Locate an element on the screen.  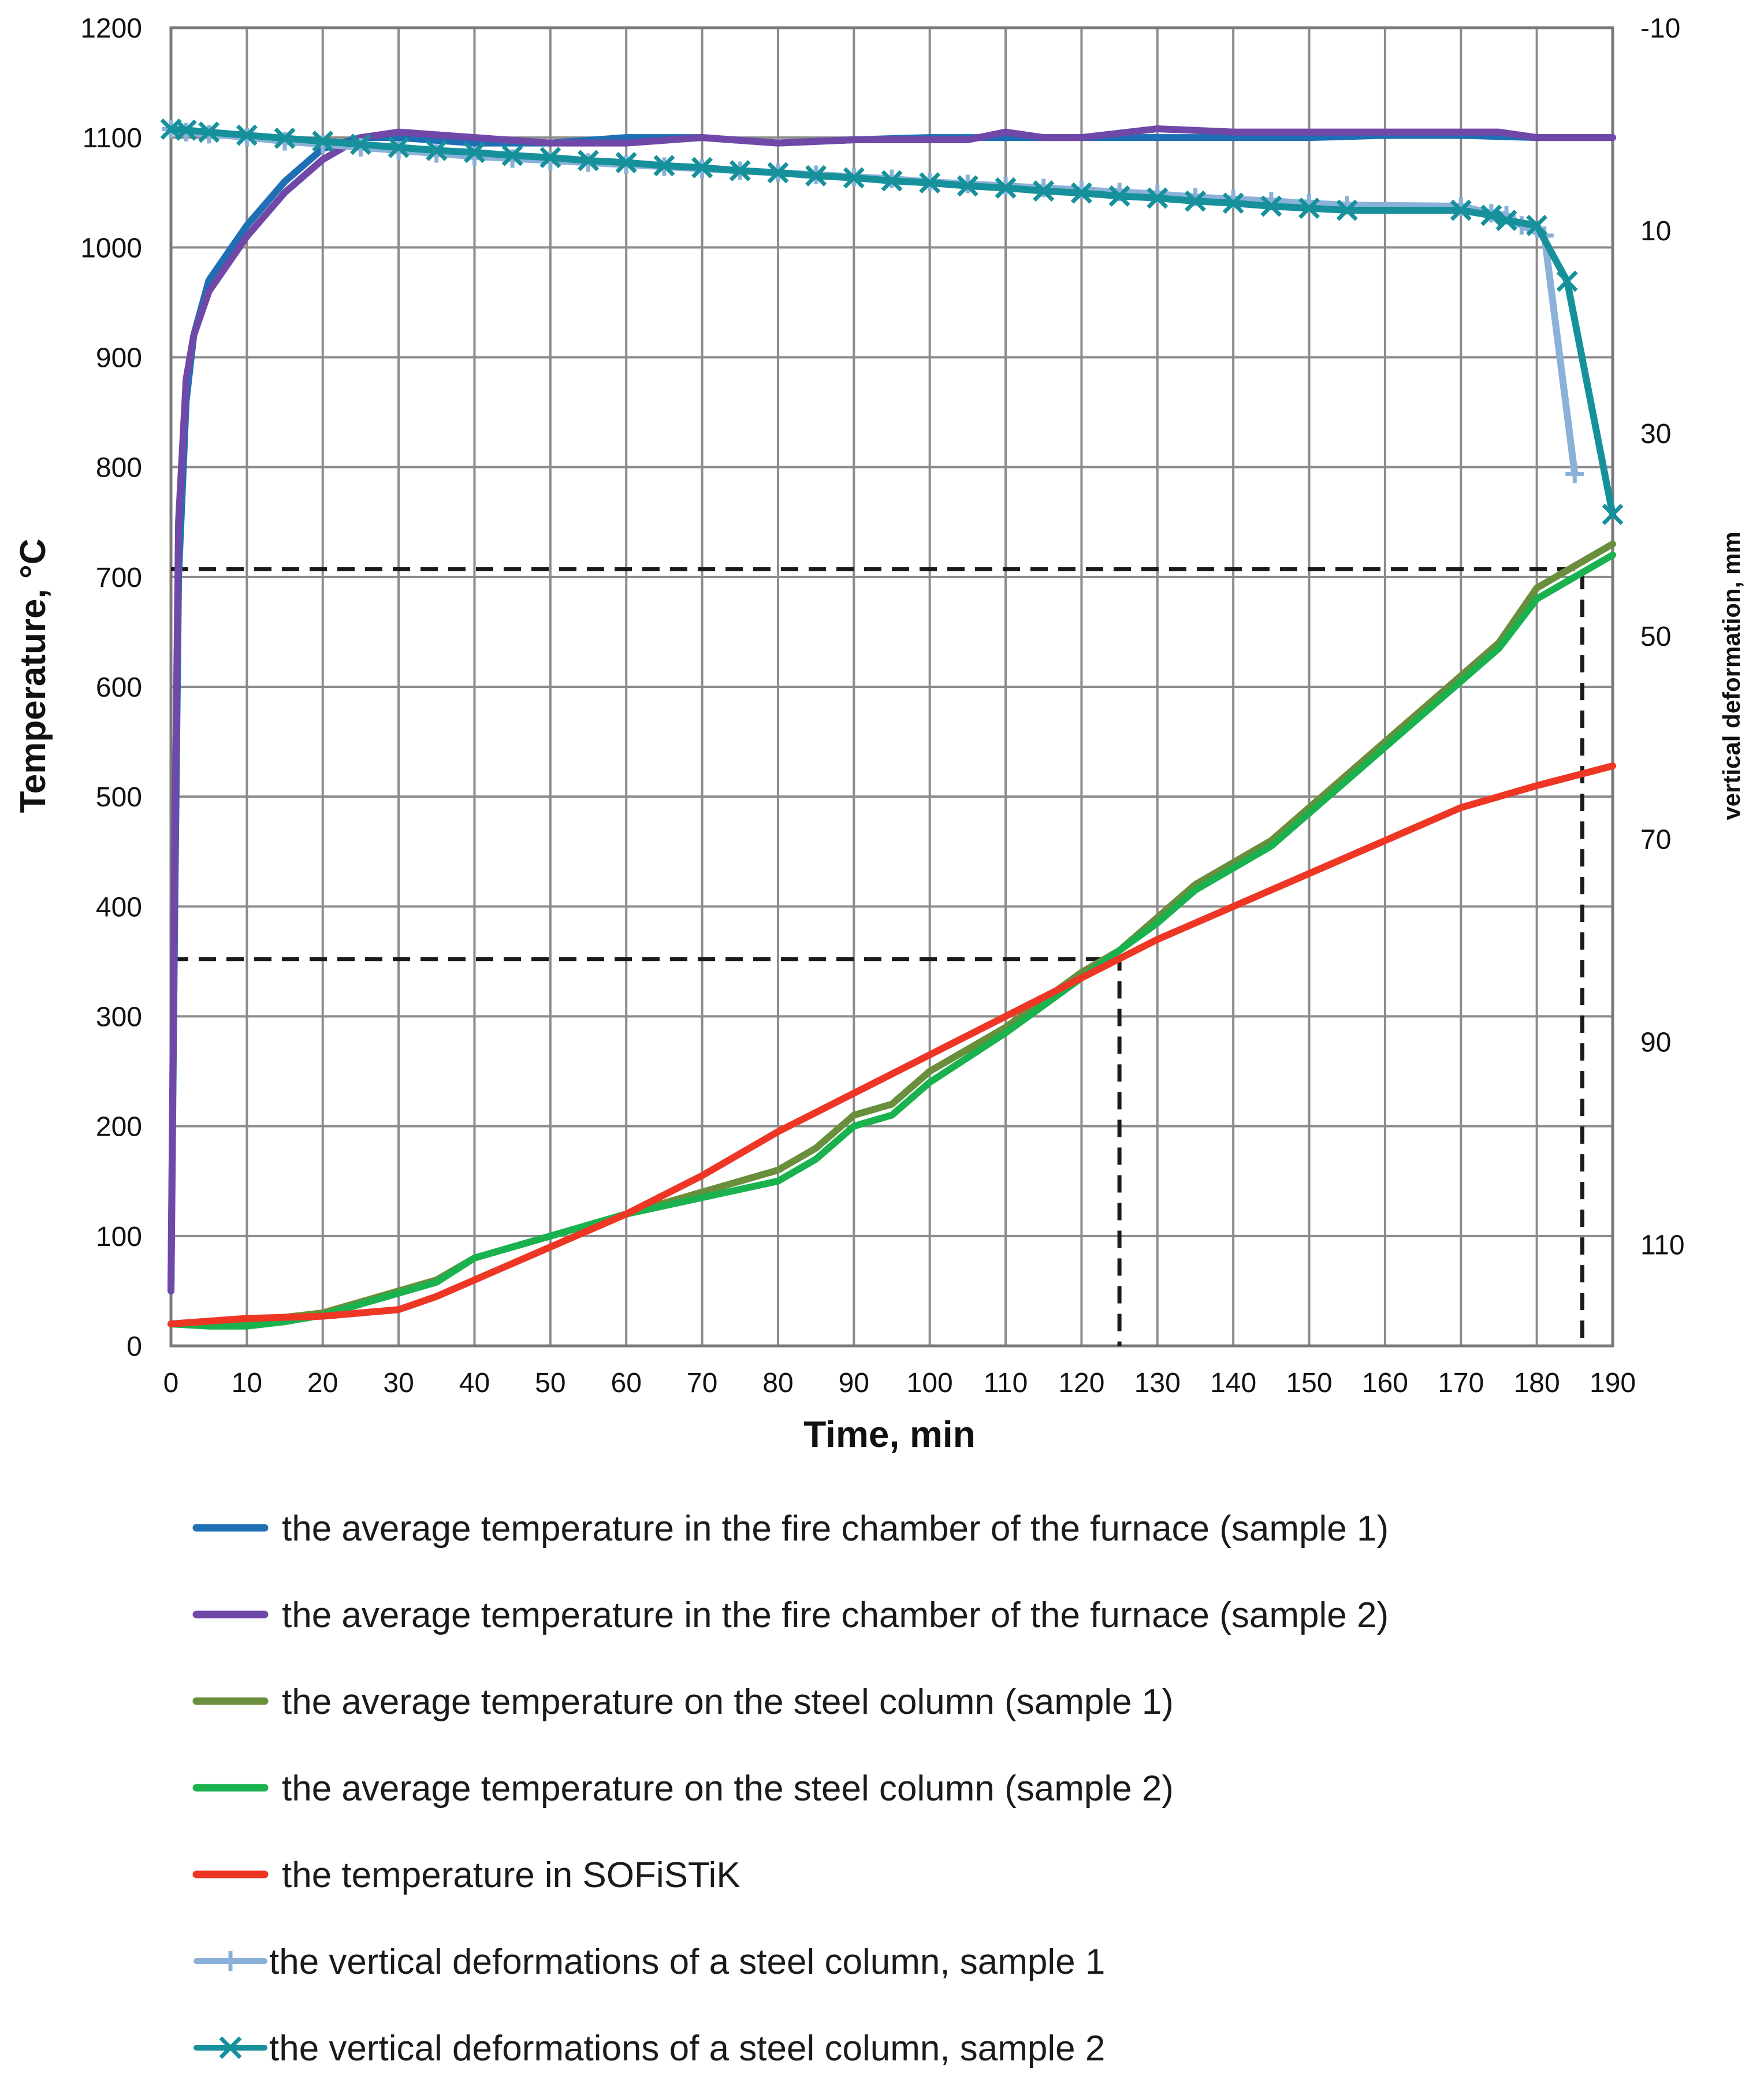
x-tick-label: 90 is located at coordinates (854, 1383).